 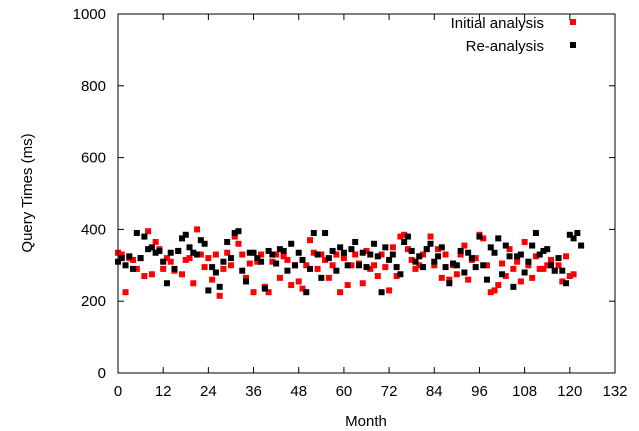 What do you see at coordinates (513, 35) in the screenshot?
I see `legend: Initial analysis Re-analysis` at bounding box center [513, 35].